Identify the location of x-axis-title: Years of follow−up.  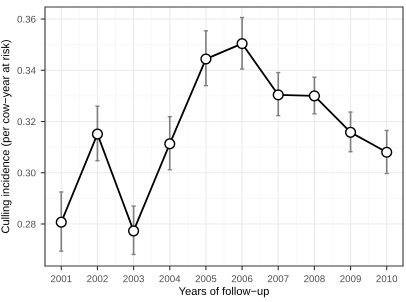
(223, 292).